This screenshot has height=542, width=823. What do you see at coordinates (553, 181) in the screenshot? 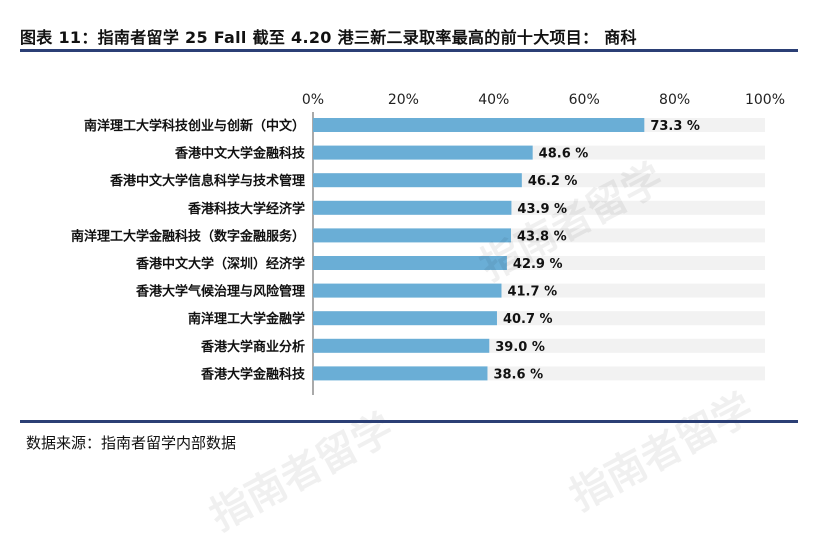
I see `value-label: 46.2 %` at bounding box center [553, 181].